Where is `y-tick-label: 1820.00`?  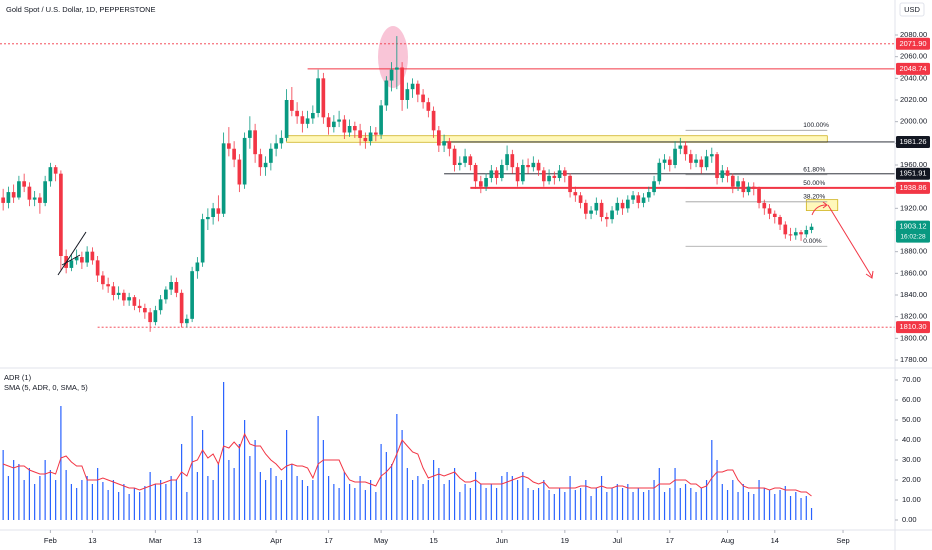
y-tick-label: 1820.00 is located at coordinates (913, 316).